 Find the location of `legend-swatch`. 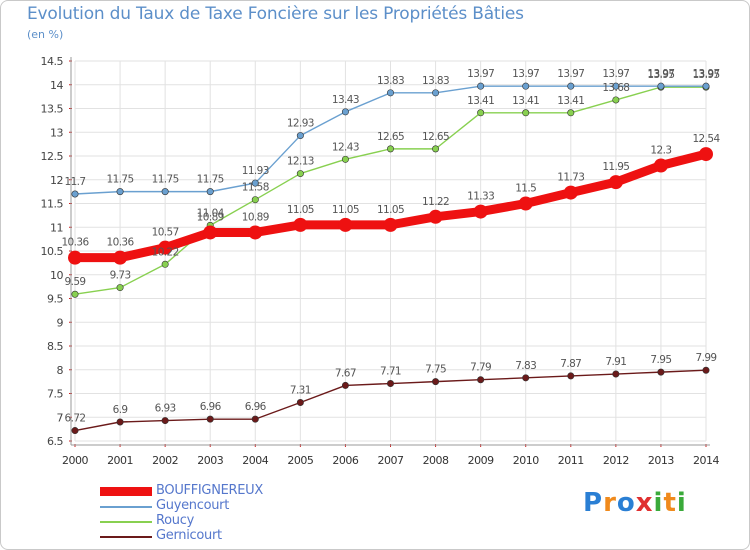

legend-swatch is located at coordinates (126, 522).